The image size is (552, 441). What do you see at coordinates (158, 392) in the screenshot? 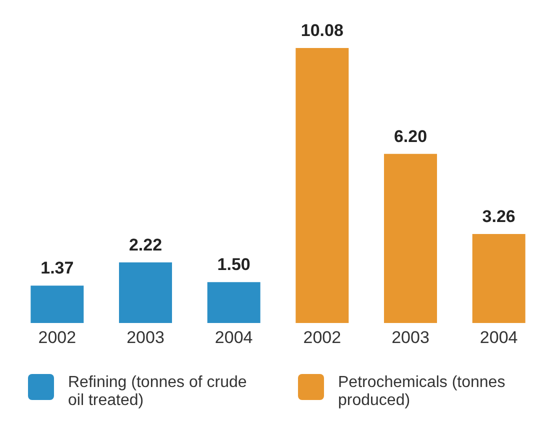
I see `legend-label: Refining (tonnes of crude oil treated)` at bounding box center [158, 392].